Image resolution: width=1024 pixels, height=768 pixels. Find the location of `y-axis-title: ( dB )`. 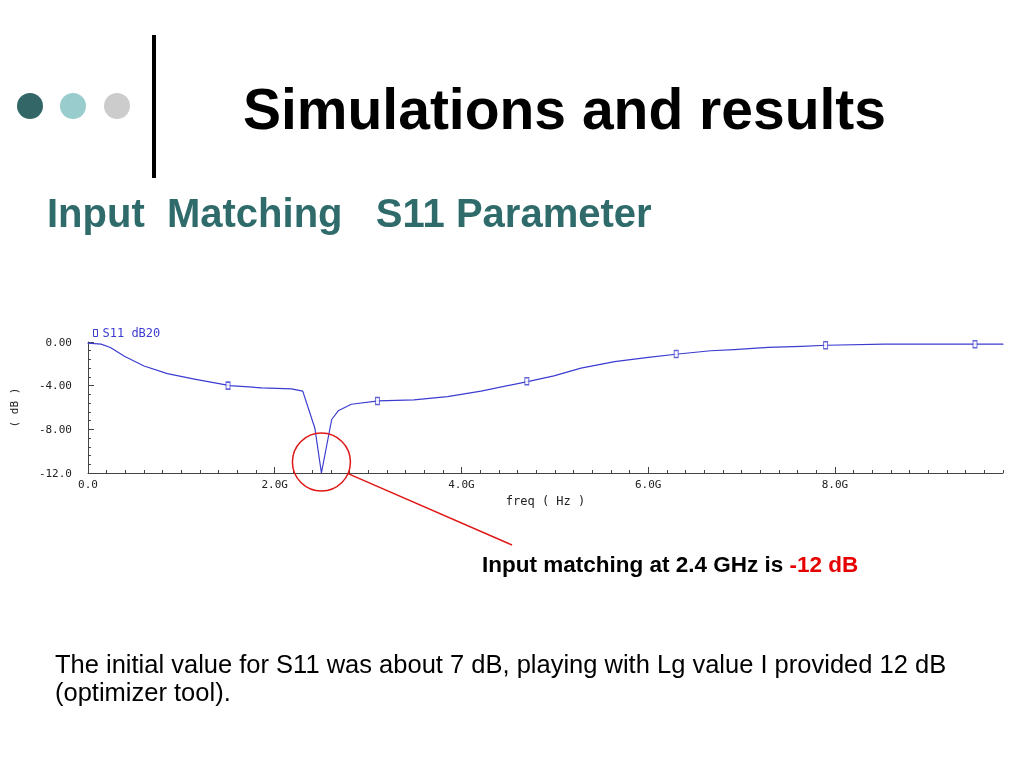

y-axis-title: ( dB ) is located at coordinates (14, 407).